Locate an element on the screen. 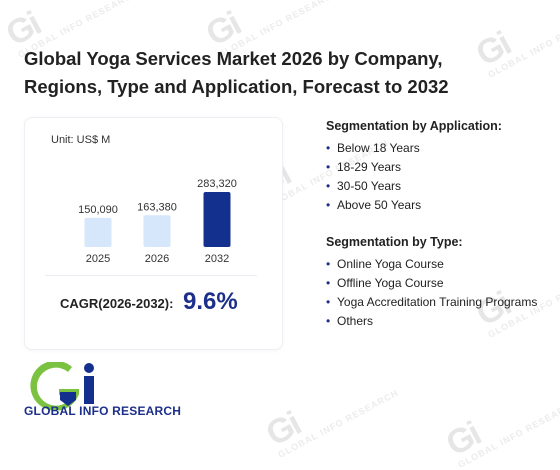 The height and width of the screenshot is (470, 560). list-item: • Yoga Accreditation Training Programs is located at coordinates (436, 302).